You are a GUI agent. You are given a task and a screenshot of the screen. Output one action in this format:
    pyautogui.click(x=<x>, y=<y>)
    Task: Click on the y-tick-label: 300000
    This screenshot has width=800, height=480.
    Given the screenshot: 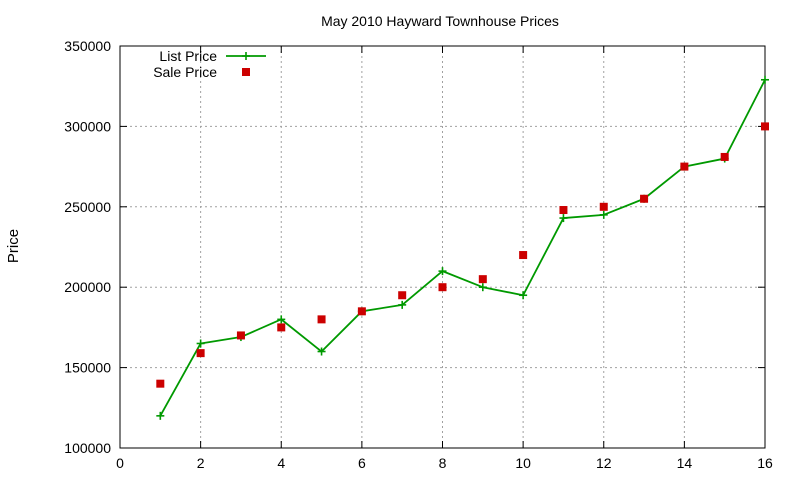 What is the action you would take?
    pyautogui.click(x=87, y=126)
    